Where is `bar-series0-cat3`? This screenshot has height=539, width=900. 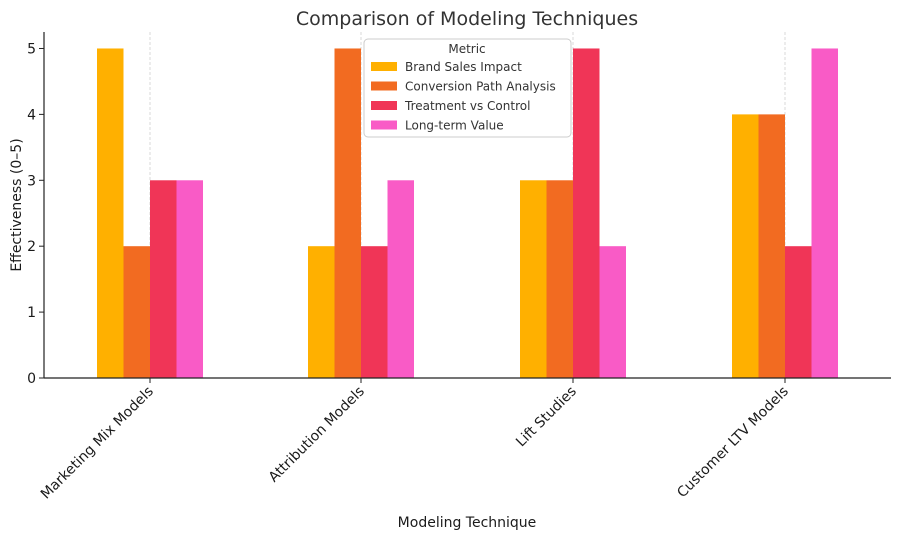 bar-series0-cat3 is located at coordinates (745, 246).